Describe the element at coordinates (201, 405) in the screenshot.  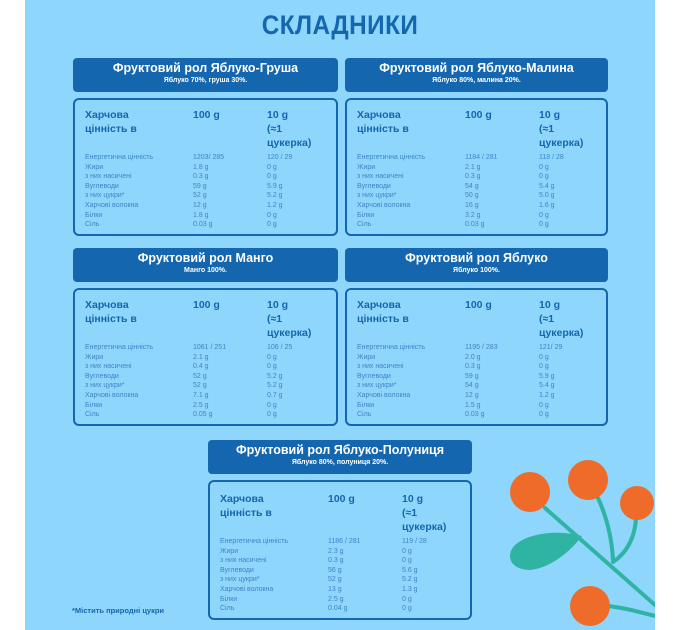
I see `value-per-100g: 2.5 g` at that location.